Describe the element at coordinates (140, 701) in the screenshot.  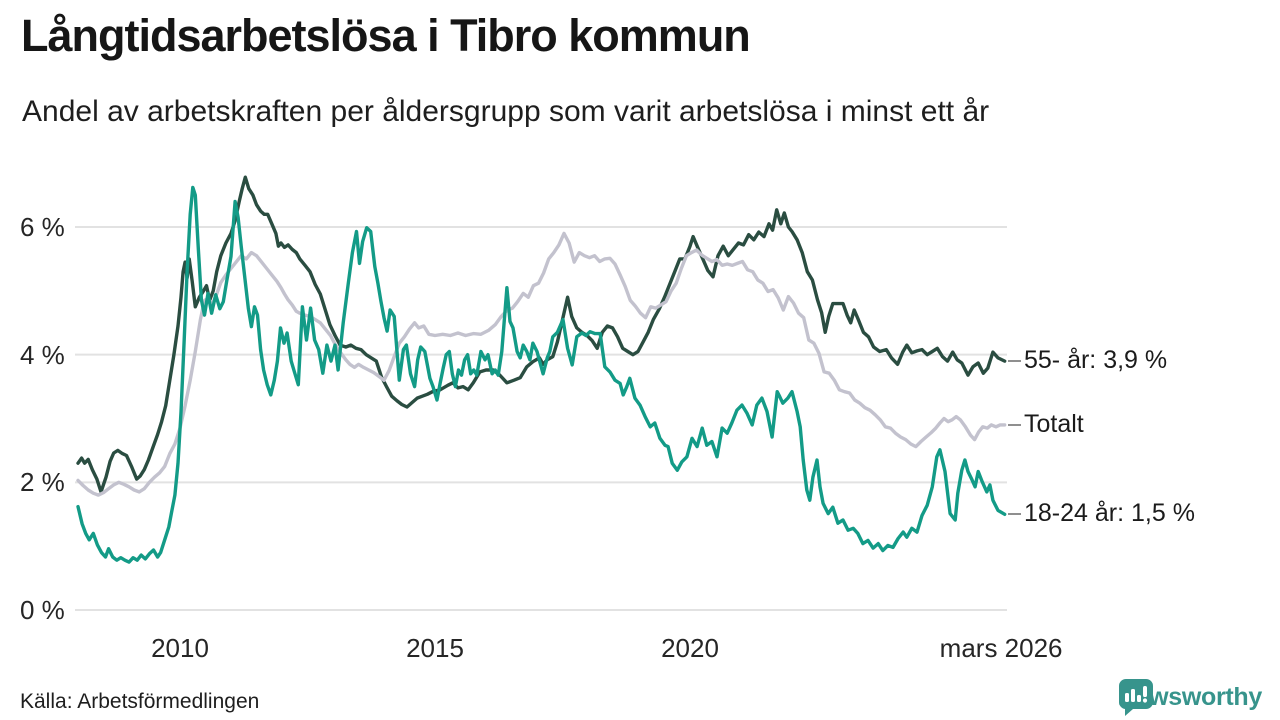
I see `source-note: Källa: Arbetsförmedlingen` at that location.